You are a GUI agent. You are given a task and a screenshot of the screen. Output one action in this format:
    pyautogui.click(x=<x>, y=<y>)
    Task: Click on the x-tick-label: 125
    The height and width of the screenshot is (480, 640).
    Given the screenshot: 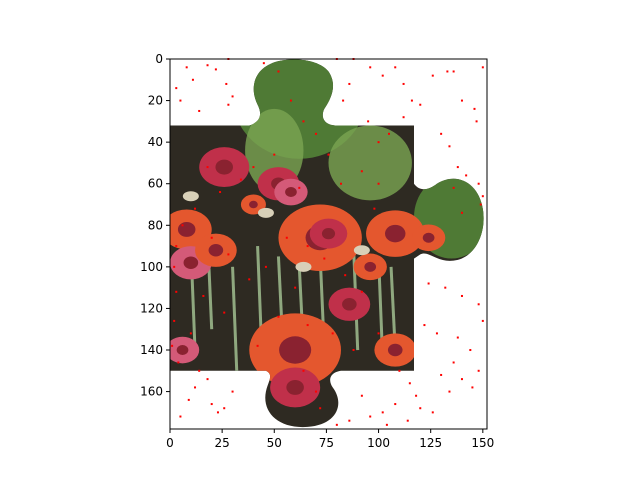 What is the action you would take?
    pyautogui.click(x=430, y=443)
    